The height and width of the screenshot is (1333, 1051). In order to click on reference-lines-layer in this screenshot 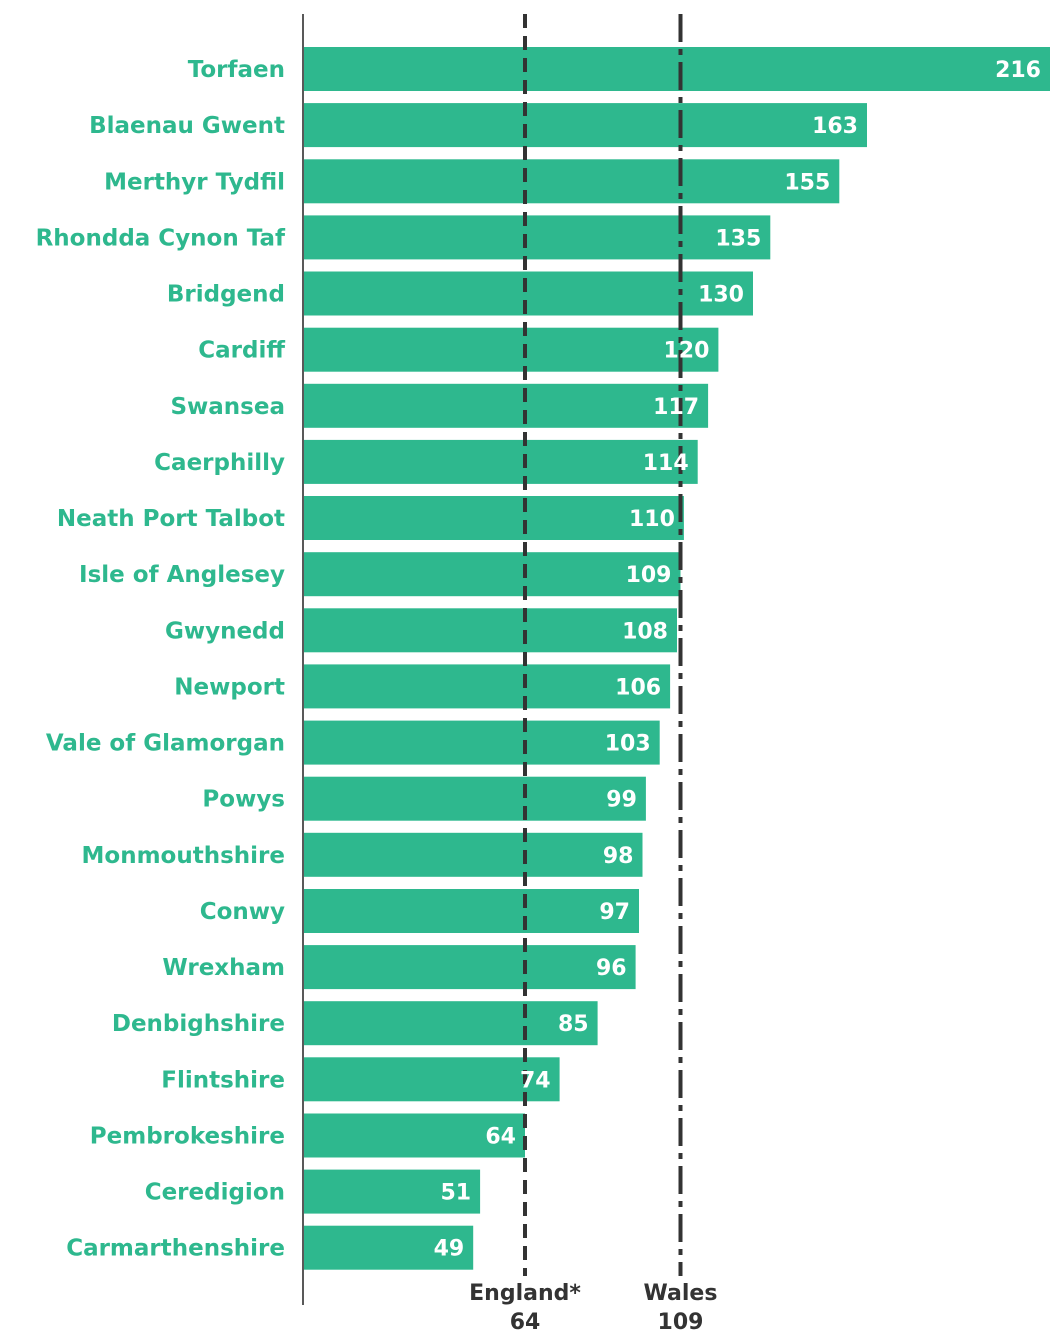, I will do `click(603, 645)`.